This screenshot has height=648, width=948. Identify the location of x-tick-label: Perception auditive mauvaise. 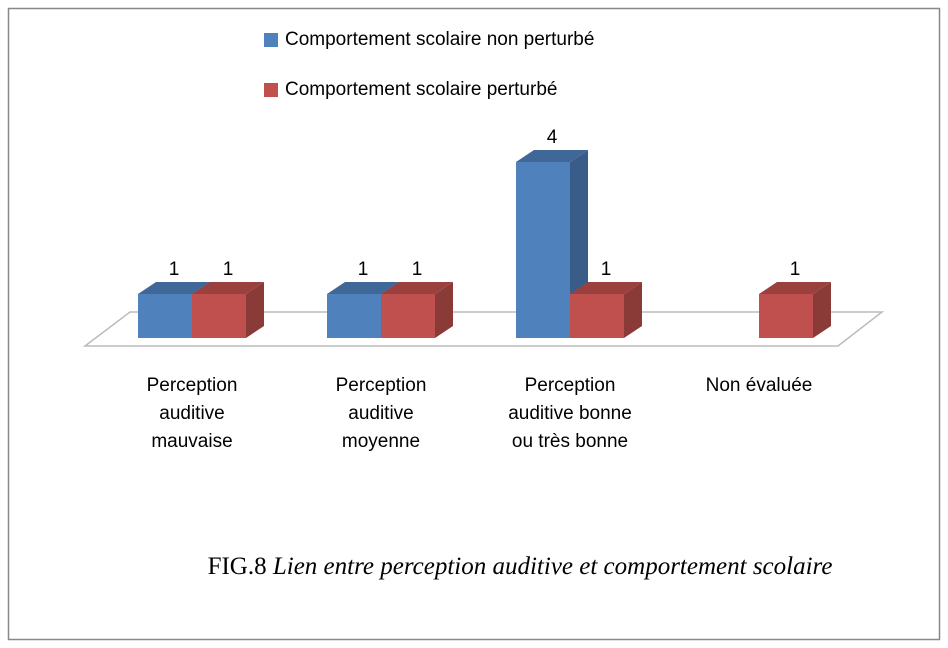
(192, 413).